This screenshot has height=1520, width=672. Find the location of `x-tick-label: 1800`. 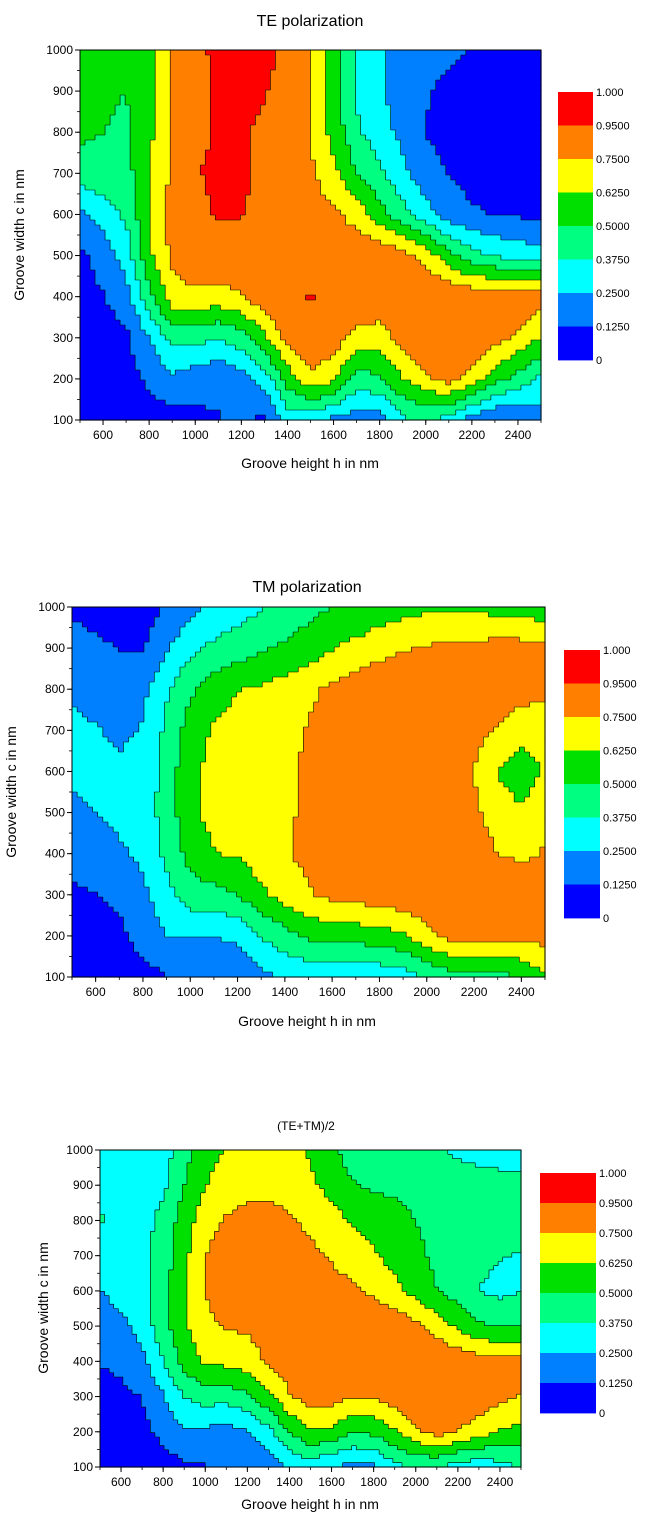

x-tick-label: 1800 is located at coordinates (379, 992).